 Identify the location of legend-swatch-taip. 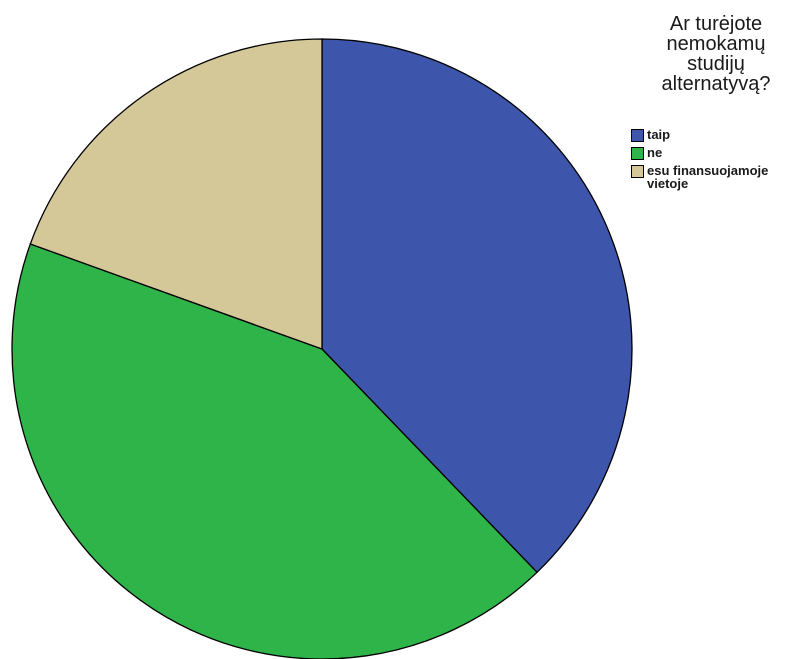
(637, 135).